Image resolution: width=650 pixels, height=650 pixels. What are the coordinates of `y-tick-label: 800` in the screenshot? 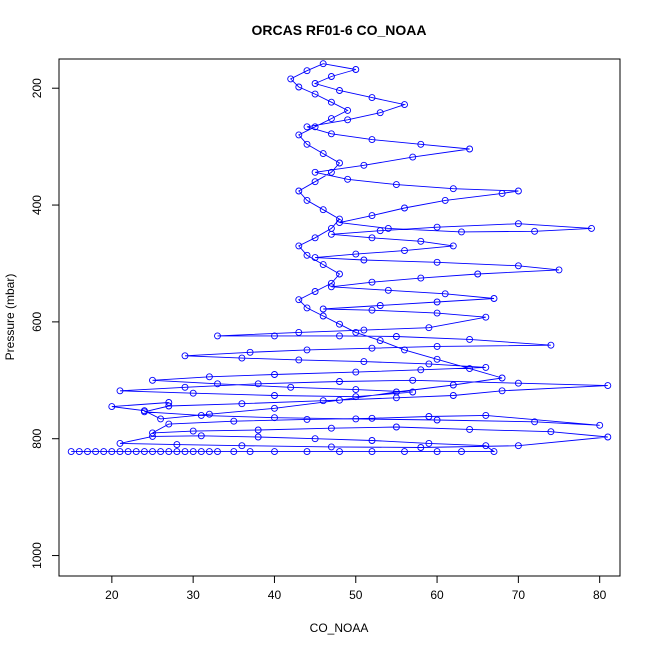 It's located at (37, 438).